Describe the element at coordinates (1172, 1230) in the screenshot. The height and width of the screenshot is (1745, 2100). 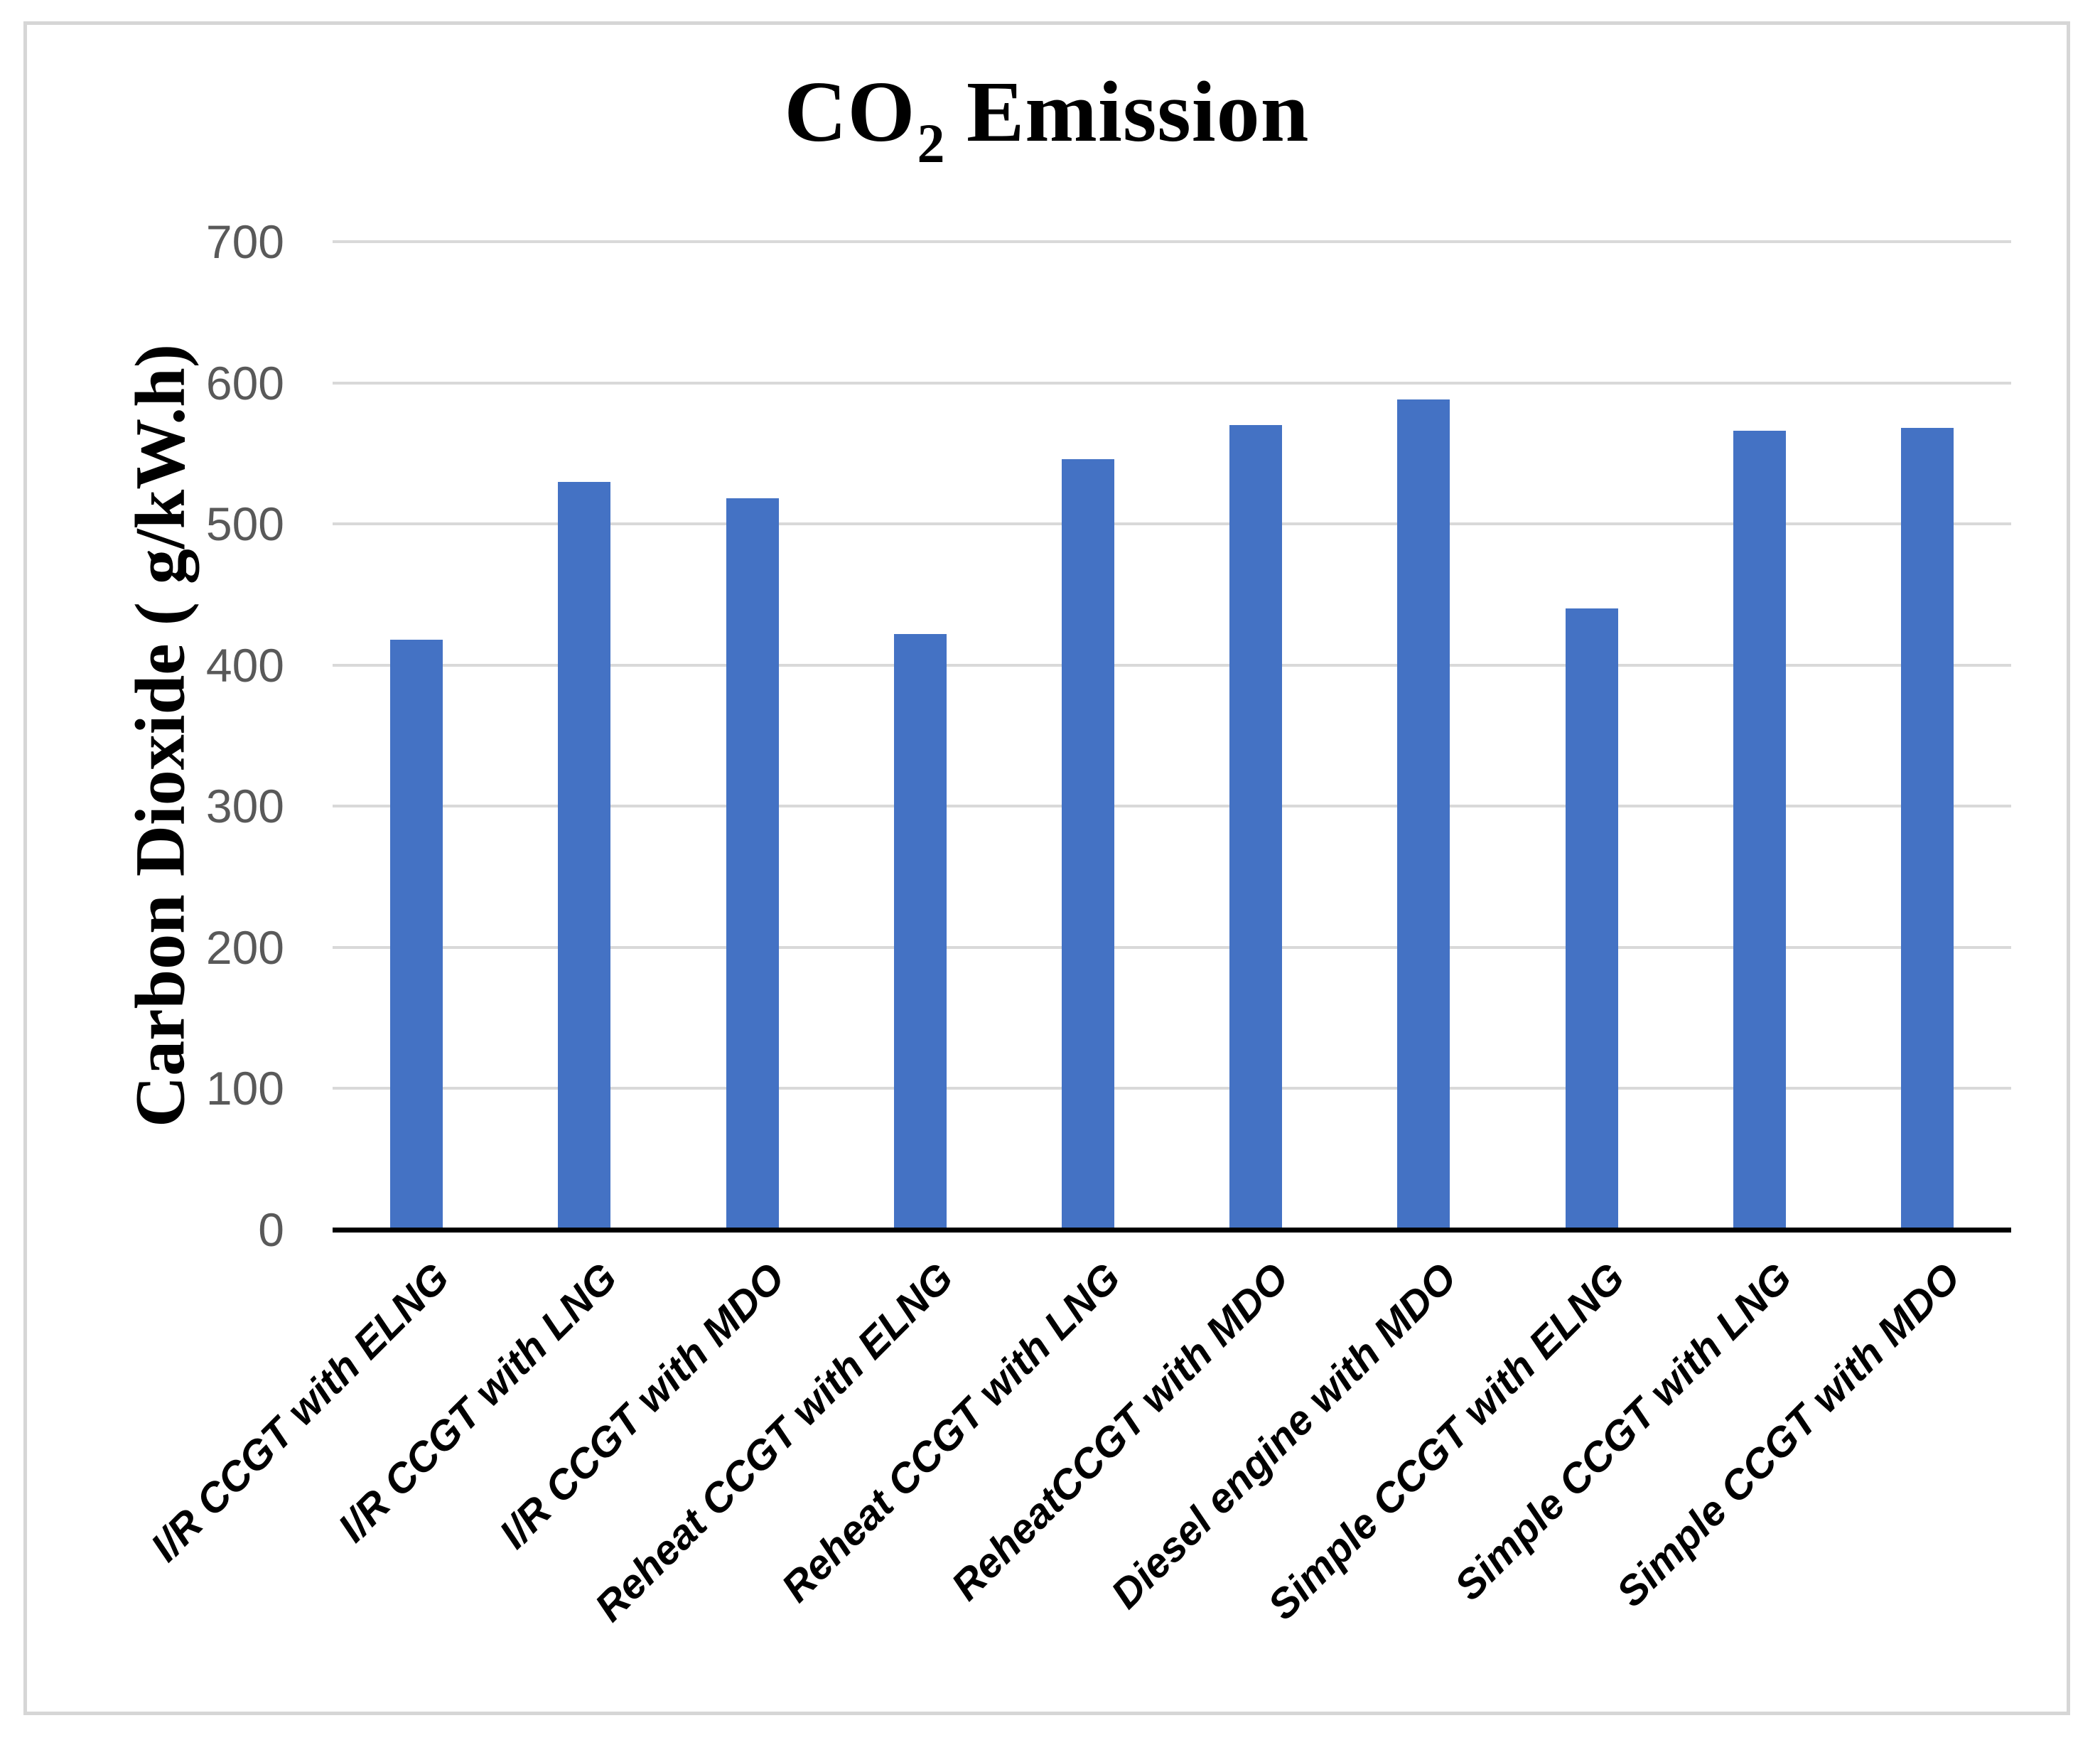
I see `x-axis-line` at that location.